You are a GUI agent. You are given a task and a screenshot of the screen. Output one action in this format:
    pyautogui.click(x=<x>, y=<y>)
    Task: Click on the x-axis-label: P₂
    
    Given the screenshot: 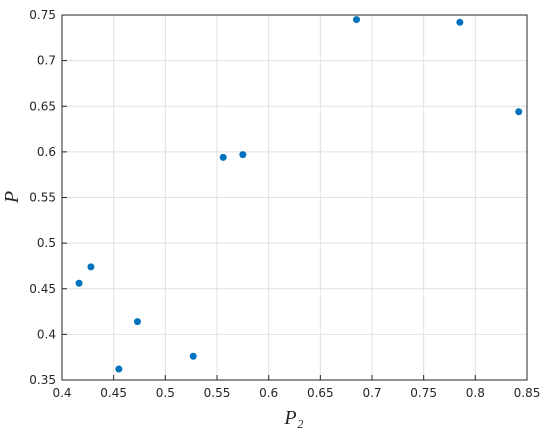 What is the action you would take?
    pyautogui.click(x=293, y=418)
    